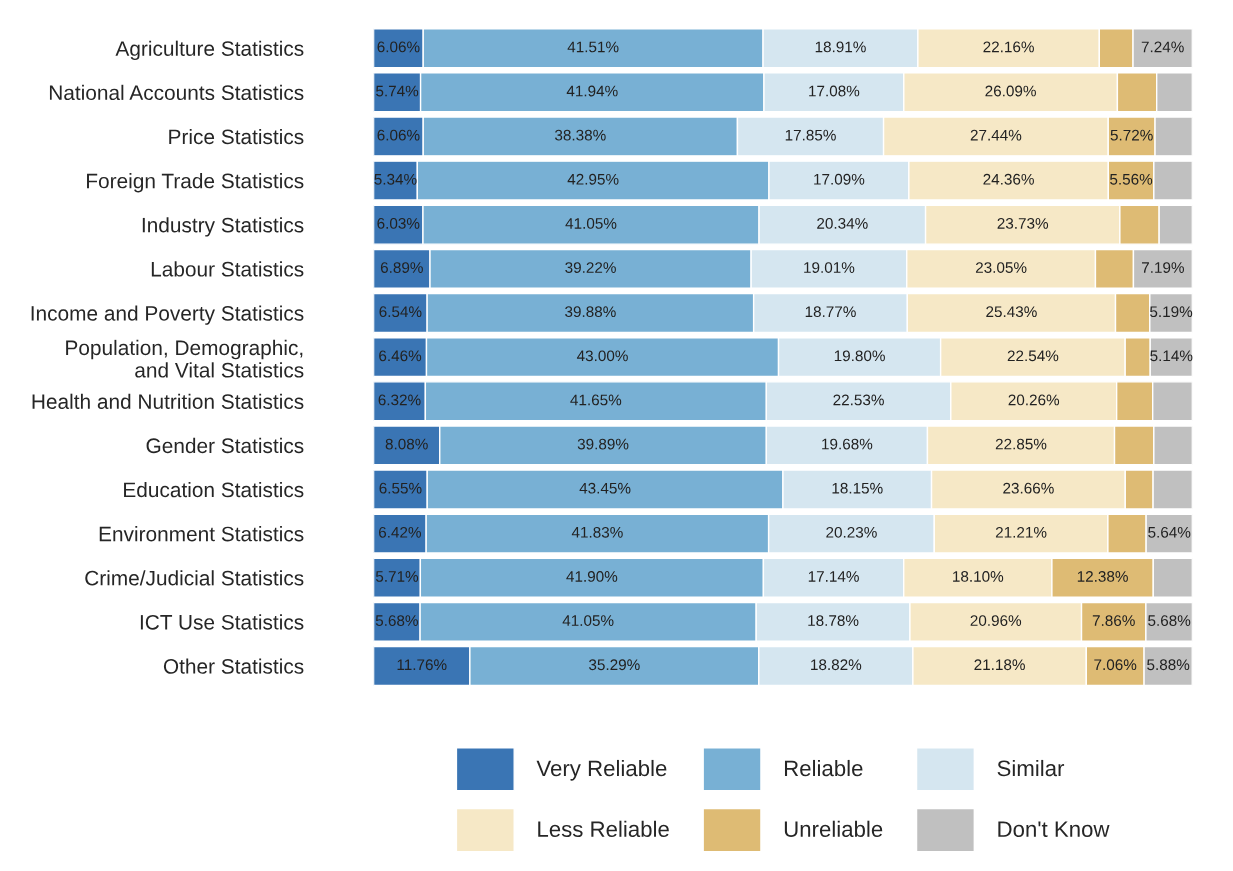 The height and width of the screenshot is (871, 1233). Describe the element at coordinates (400, 356) in the screenshot. I see `data-label: 6.46%` at that location.